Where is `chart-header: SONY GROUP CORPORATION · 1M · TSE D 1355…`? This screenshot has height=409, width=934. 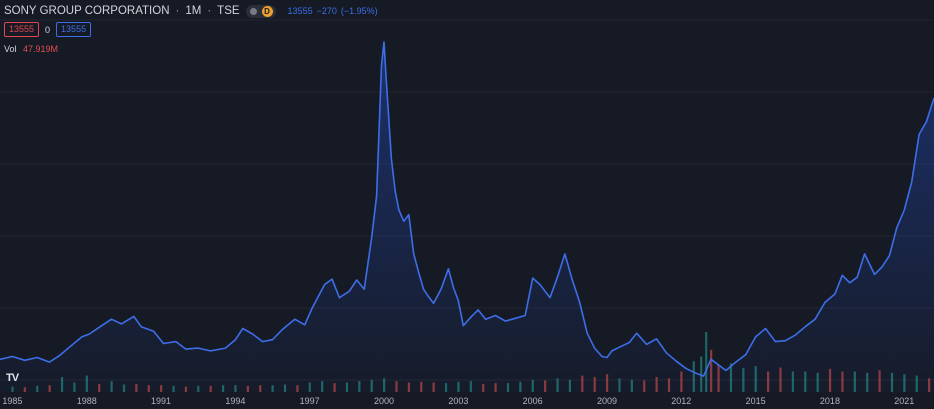
chart-header: SONY GROUP CORPORATION · 1M · TSE D 1355… is located at coordinates (191, 11).